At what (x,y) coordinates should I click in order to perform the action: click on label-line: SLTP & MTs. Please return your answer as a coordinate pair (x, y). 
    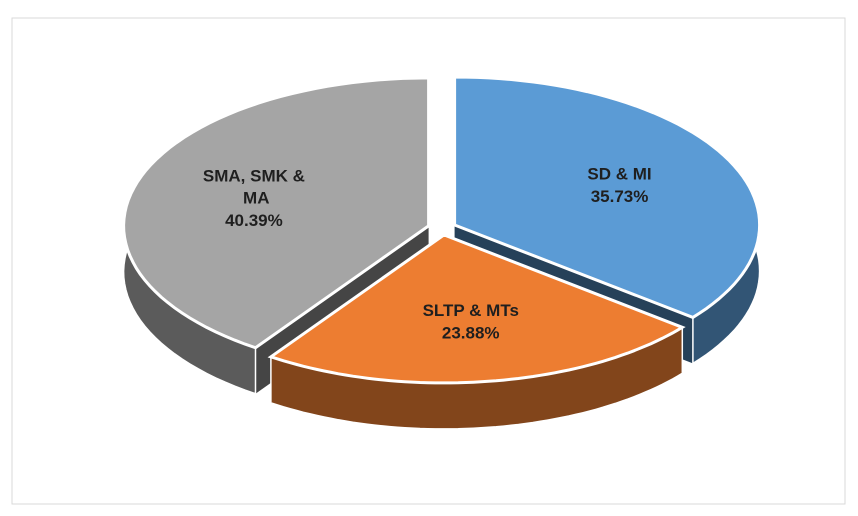
    Looking at the image, I should click on (471, 310).